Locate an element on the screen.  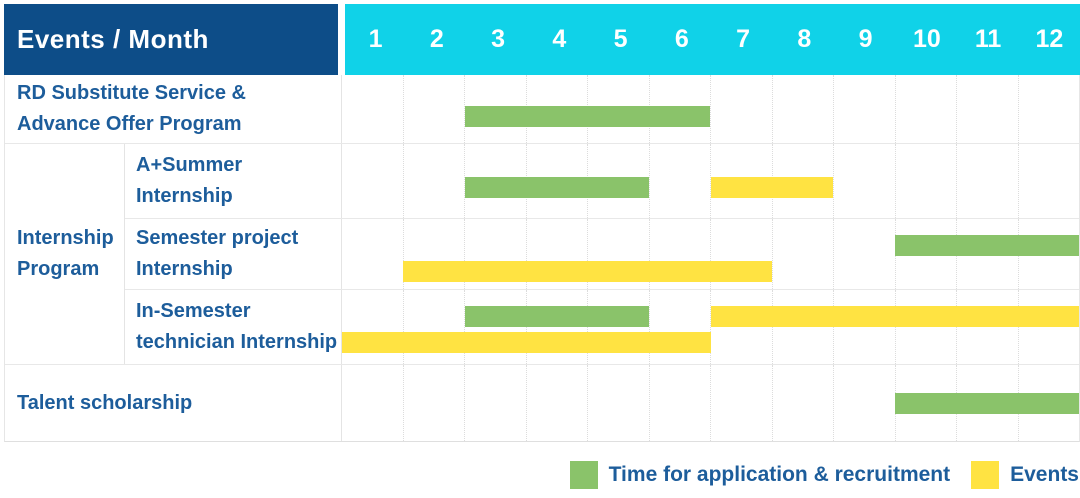
month-header-cell: 6 is located at coordinates (681, 39).